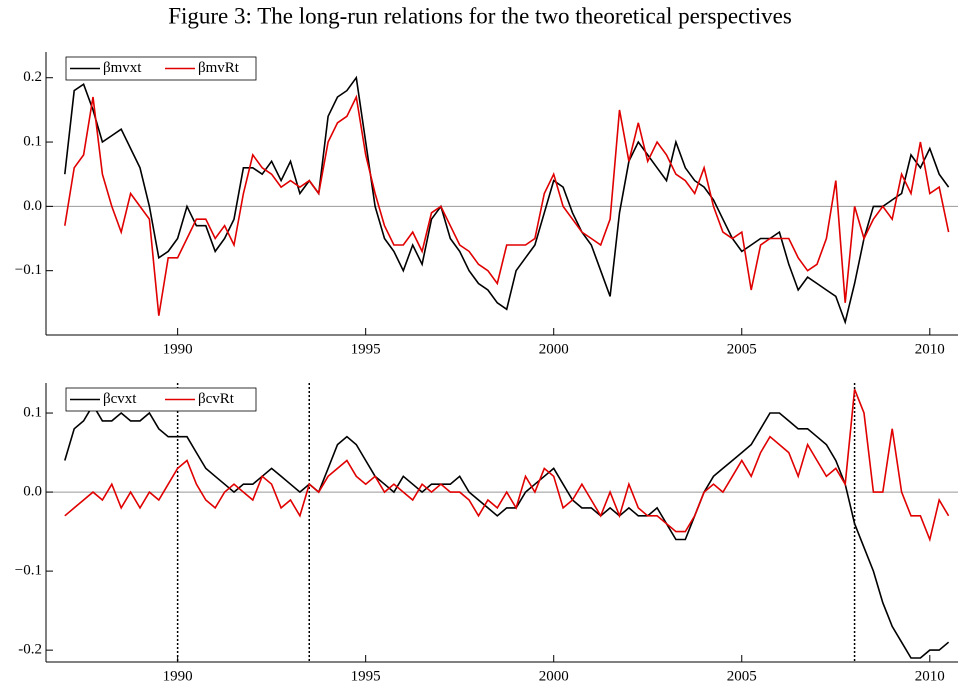 The width and height of the screenshot is (960, 690). I want to click on legend-label: βcvxt, so click(120, 399).